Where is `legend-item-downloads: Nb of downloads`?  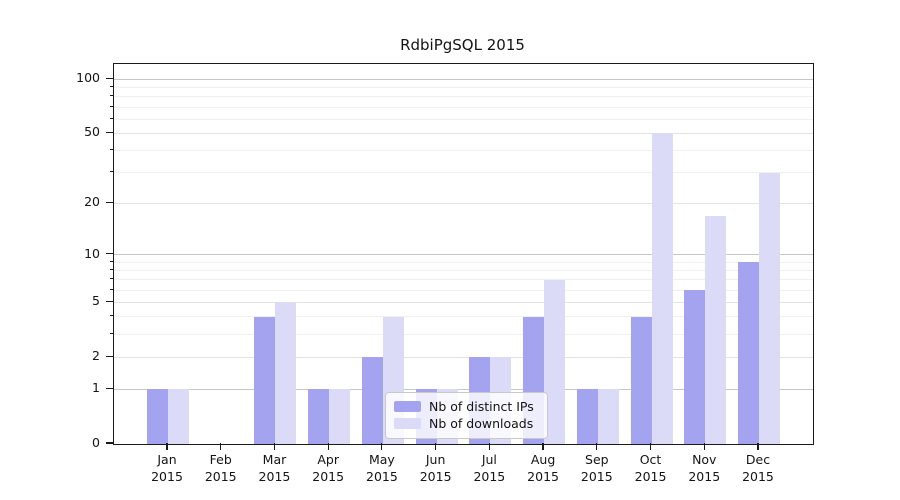
legend-item-downloads: Nb of downloads is located at coordinates (466, 423).